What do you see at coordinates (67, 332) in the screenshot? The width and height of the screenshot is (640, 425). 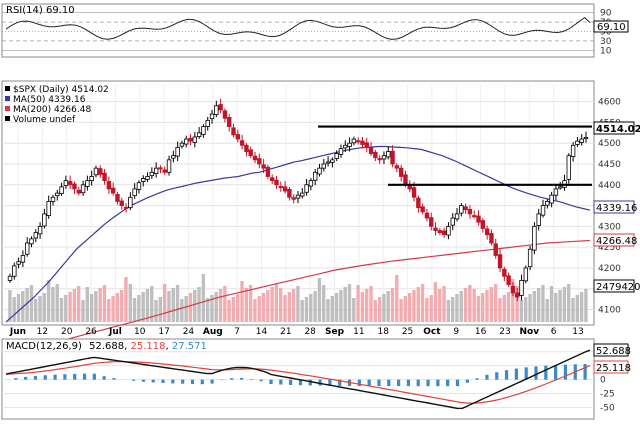 I see `x-tick-label: 20` at bounding box center [67, 332].